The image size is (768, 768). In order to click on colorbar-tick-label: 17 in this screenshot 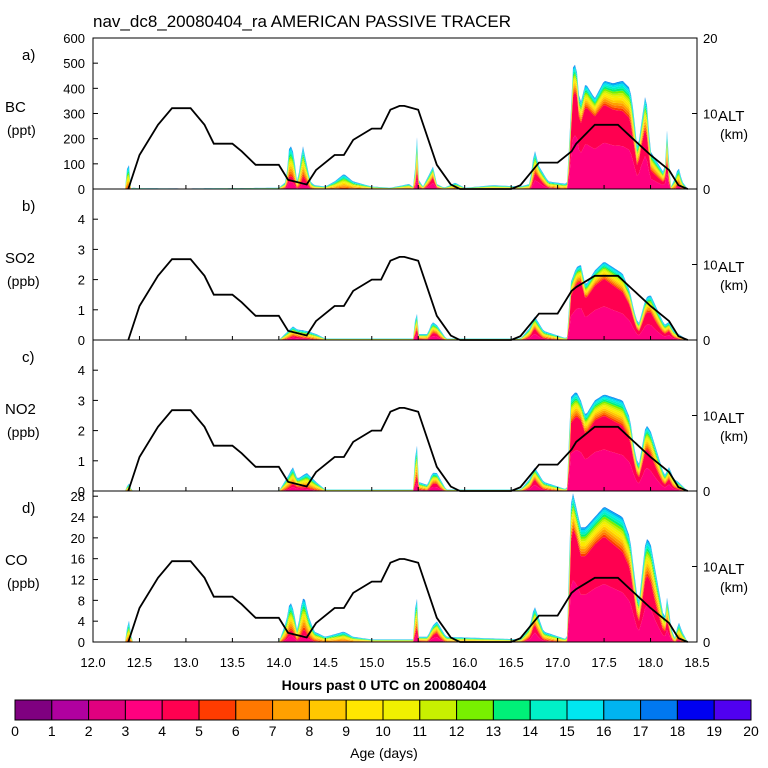, I will do `click(641, 731)`.